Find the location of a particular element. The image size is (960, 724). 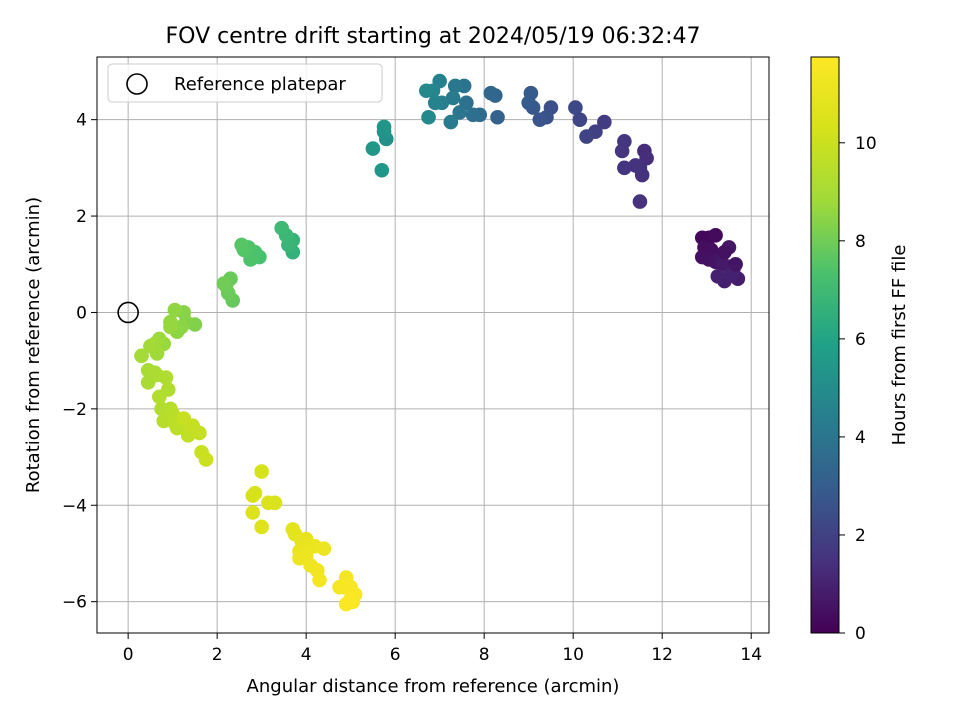

x-axis-label: Angular distance from reference (arcmin) is located at coordinates (433, 686).